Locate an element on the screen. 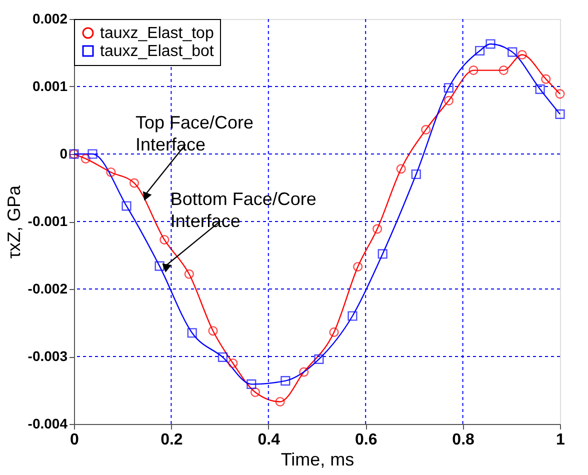 This screenshot has height=475, width=588. y-tick-label: -0.001 is located at coordinates (48, 221).